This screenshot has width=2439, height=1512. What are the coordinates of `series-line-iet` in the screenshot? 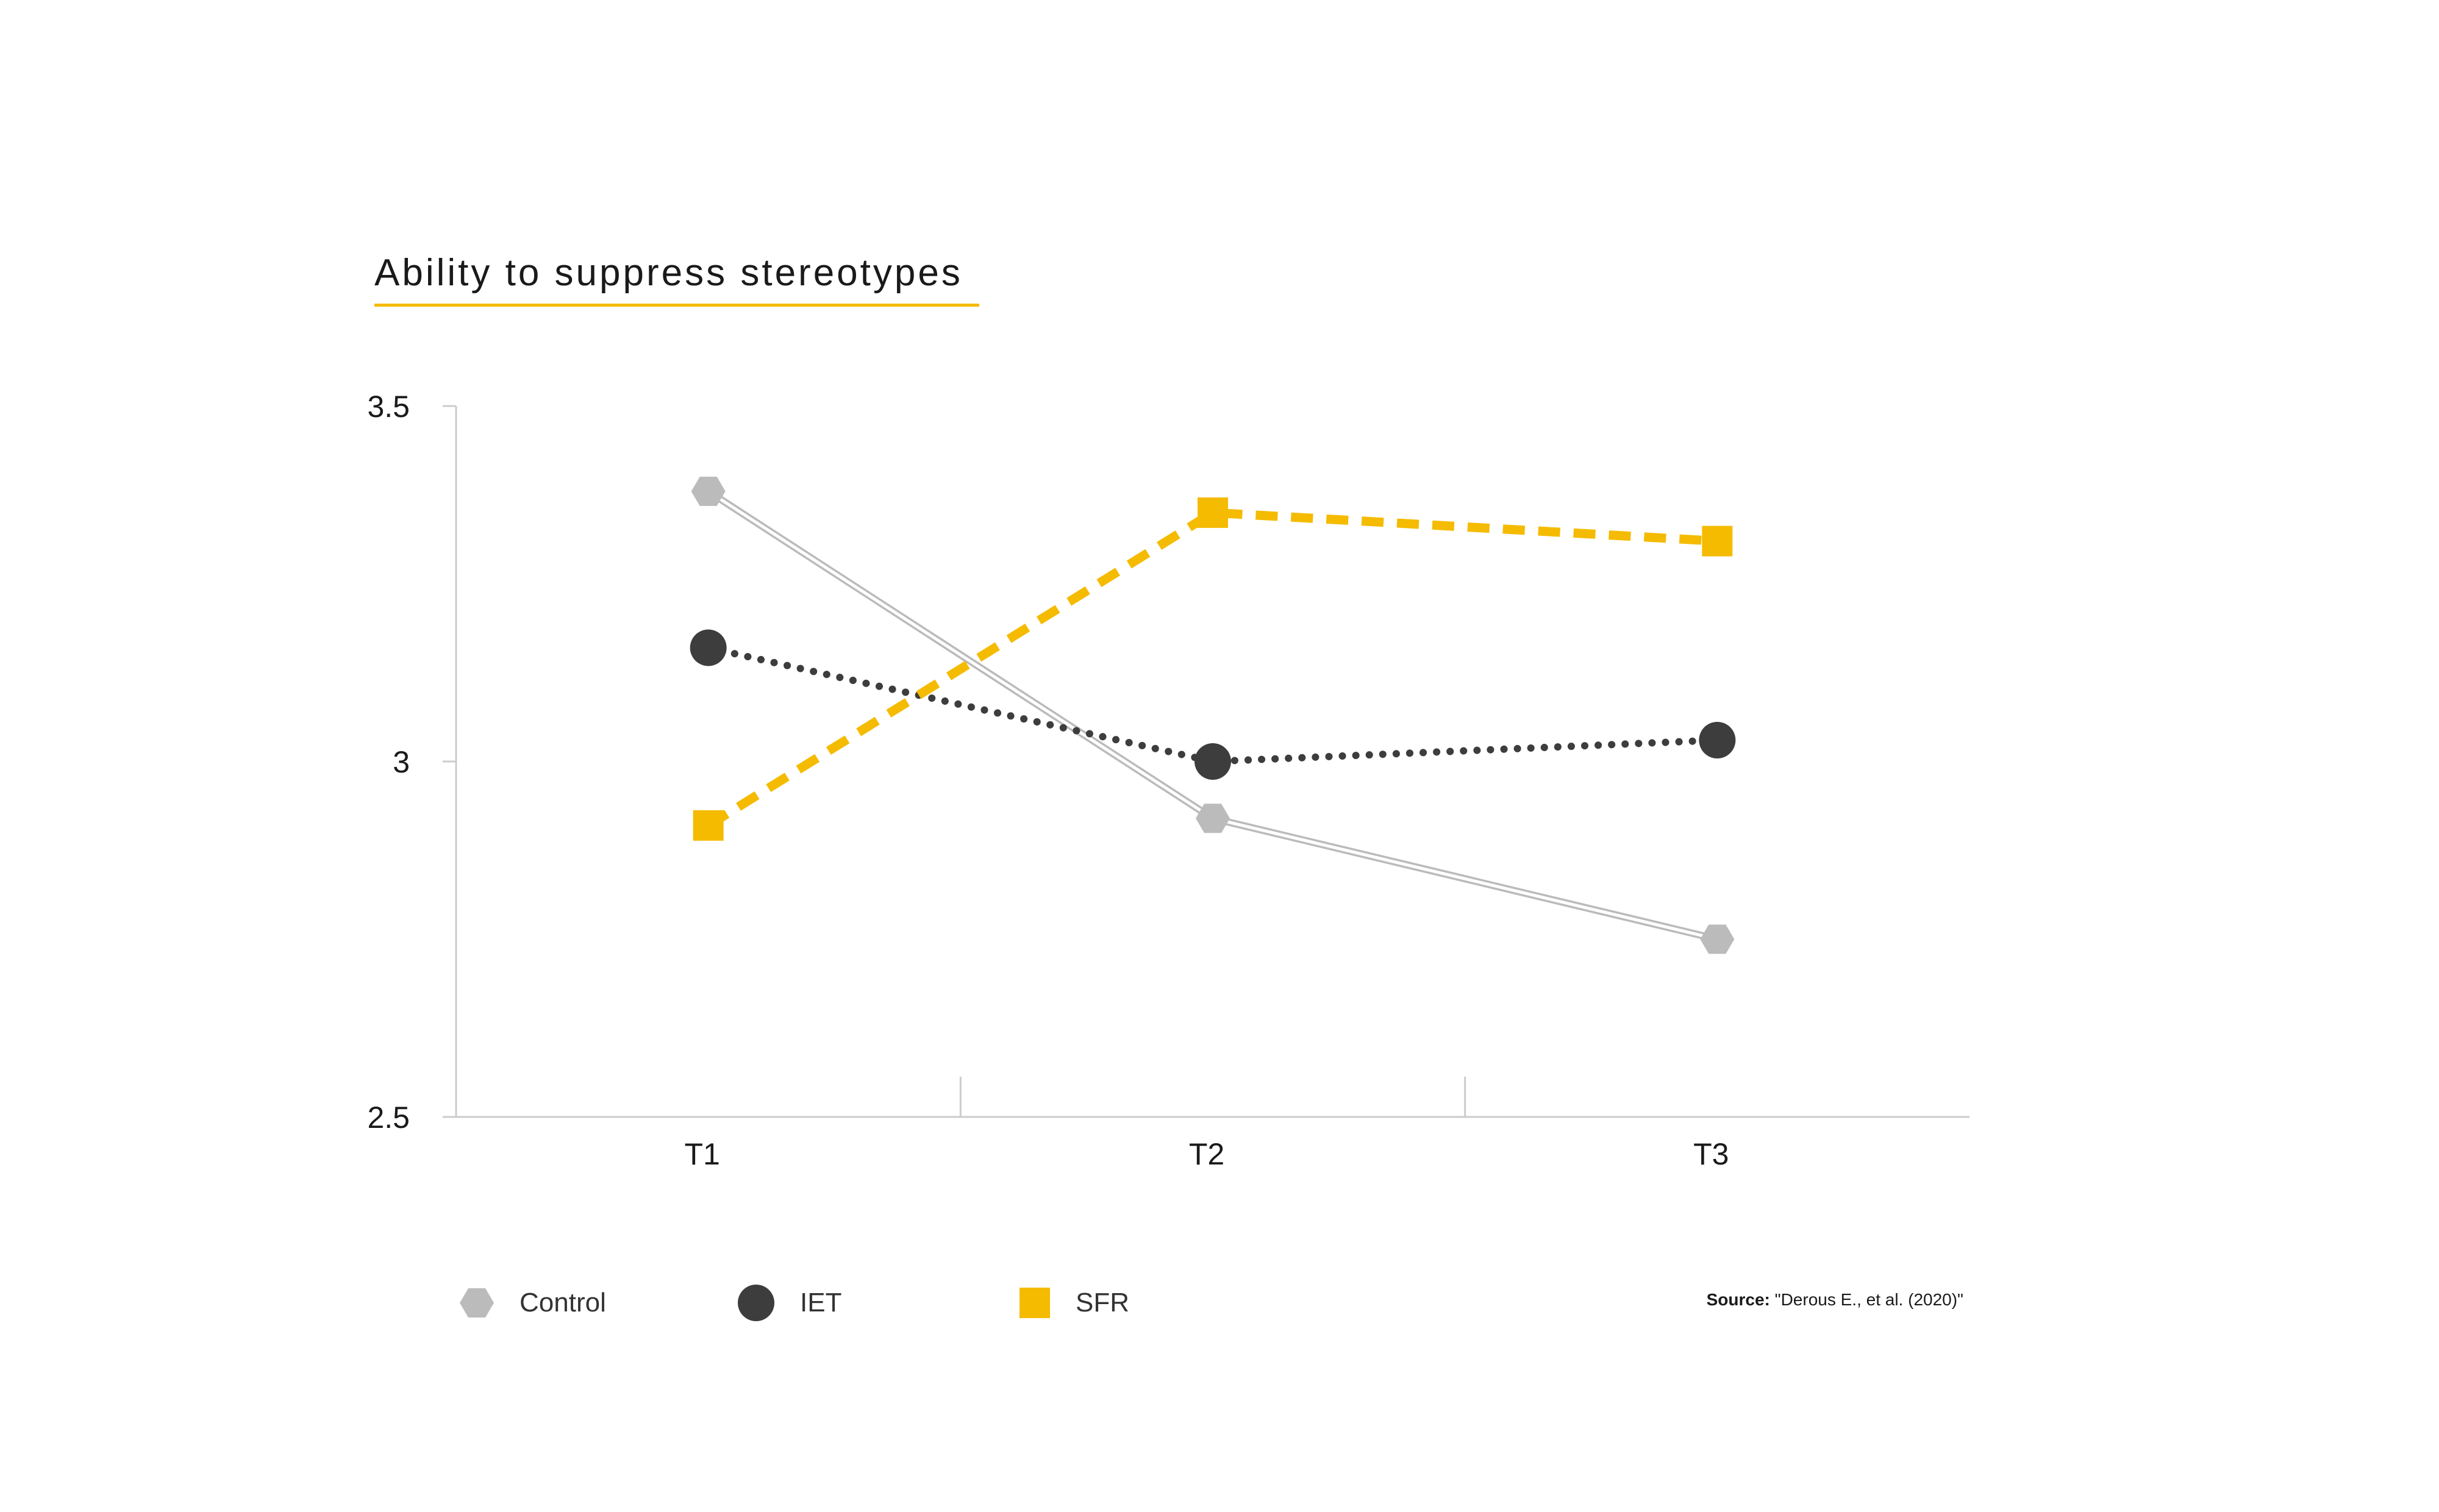 It's located at (1212, 705).